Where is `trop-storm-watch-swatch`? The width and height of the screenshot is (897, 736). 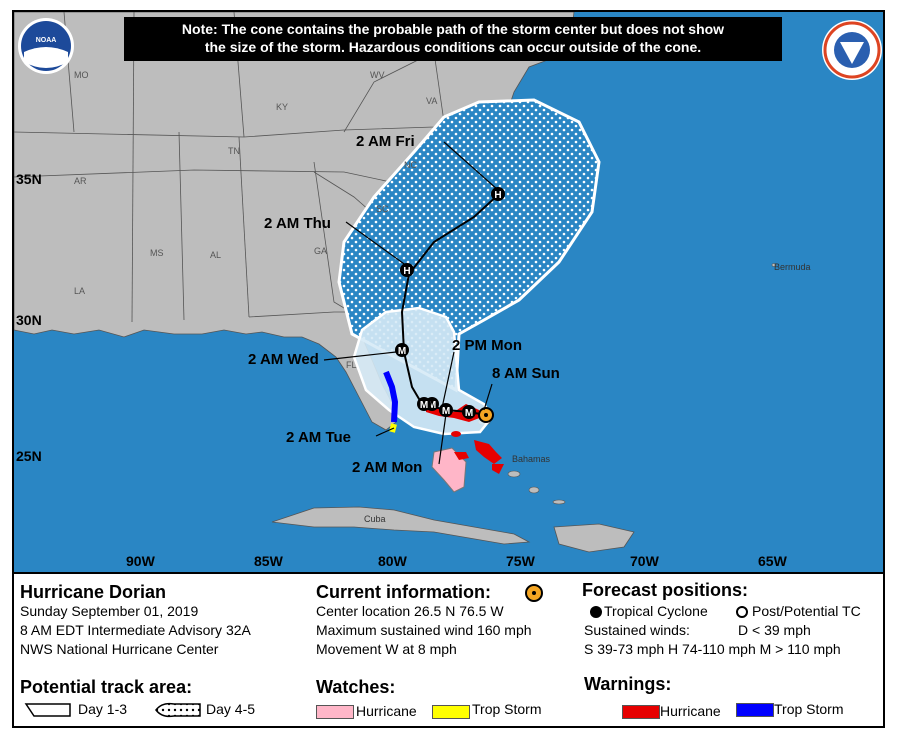
trop-storm-watch-swatch is located at coordinates (451, 712).